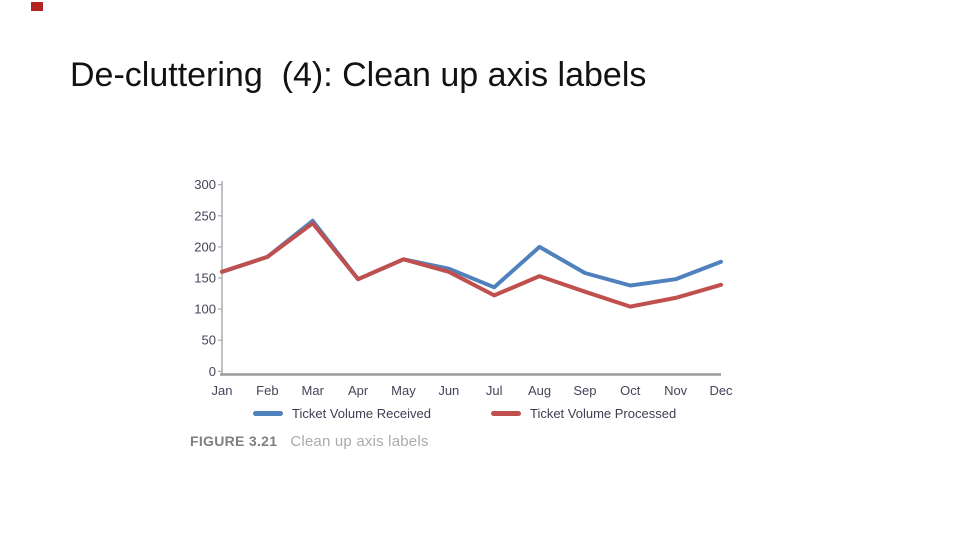 The image size is (960, 540). I want to click on figure-caption-text: Clean up axis labels, so click(359, 441).